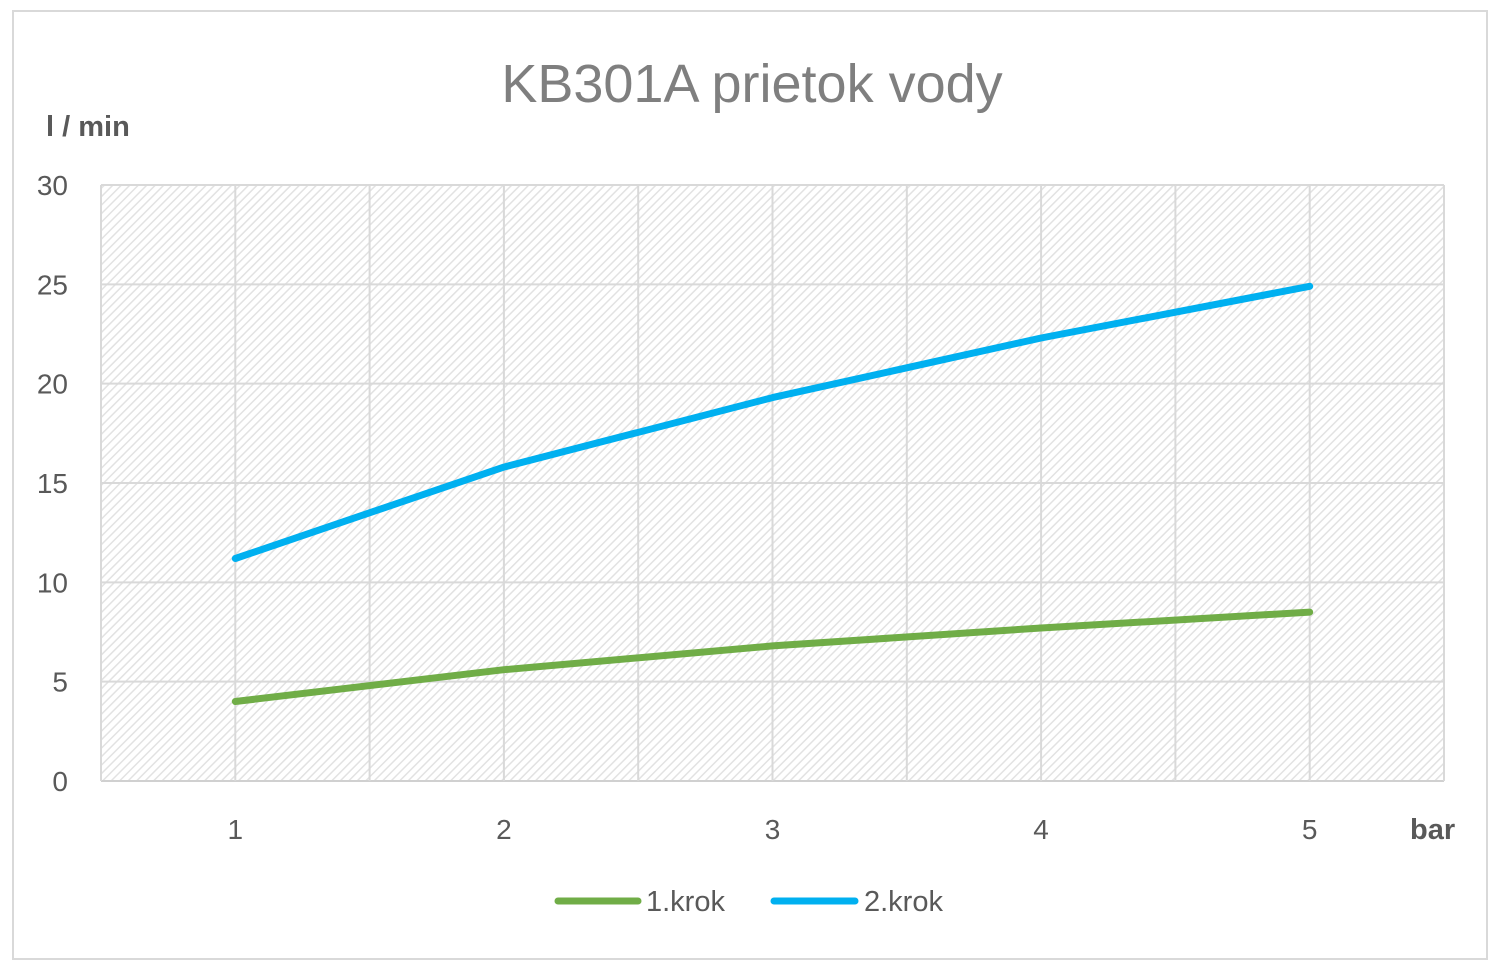  What do you see at coordinates (52, 185) in the screenshot?
I see `y-tick-label: 30` at bounding box center [52, 185].